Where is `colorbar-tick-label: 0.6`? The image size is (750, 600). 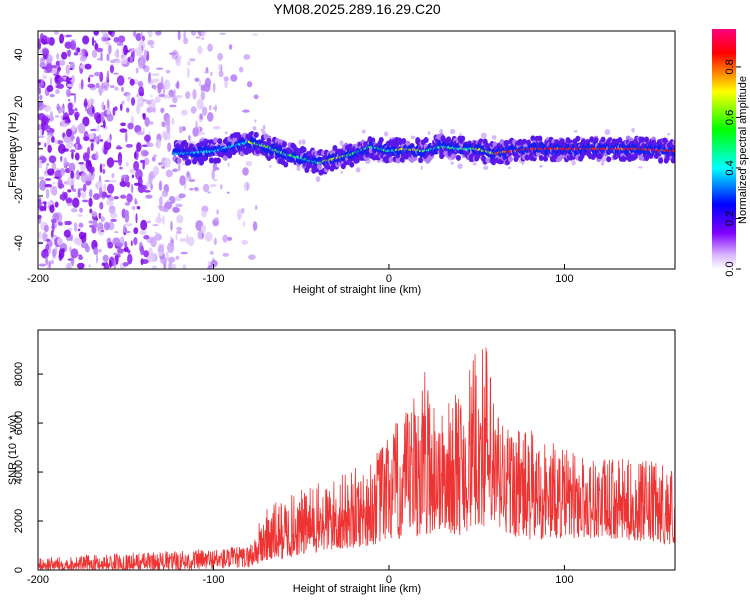
colorbar-tick-label: 0.6 is located at coordinates (730, 117).